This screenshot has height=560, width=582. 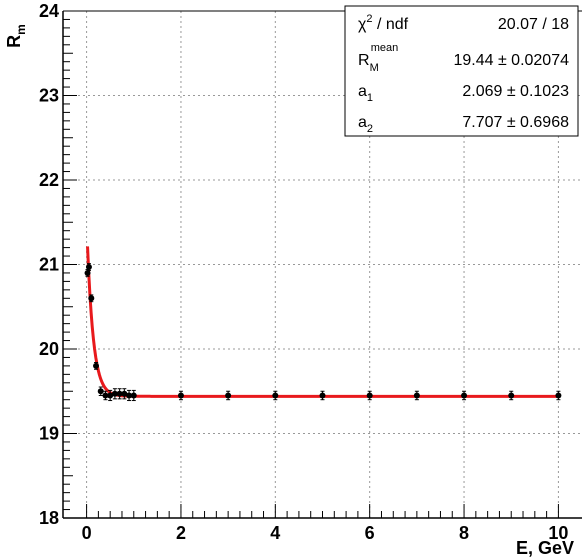 What do you see at coordinates (558, 533) in the screenshot?
I see `x-tick-label: 10` at bounding box center [558, 533].